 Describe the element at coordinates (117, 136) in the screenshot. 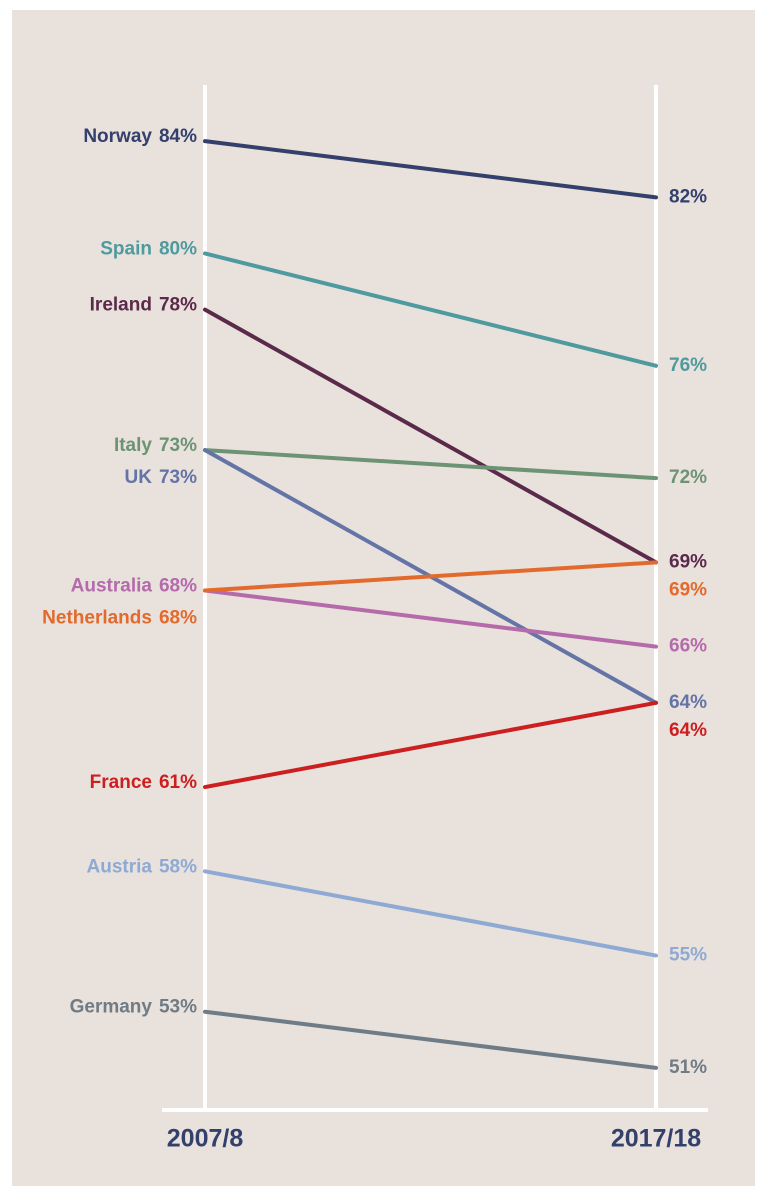

I see `series-name: Norway` at that location.